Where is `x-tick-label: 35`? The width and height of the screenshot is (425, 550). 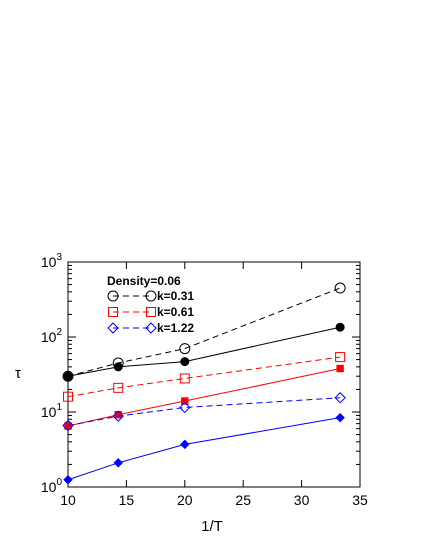 x-tick-label: 35 is located at coordinates (360, 500).